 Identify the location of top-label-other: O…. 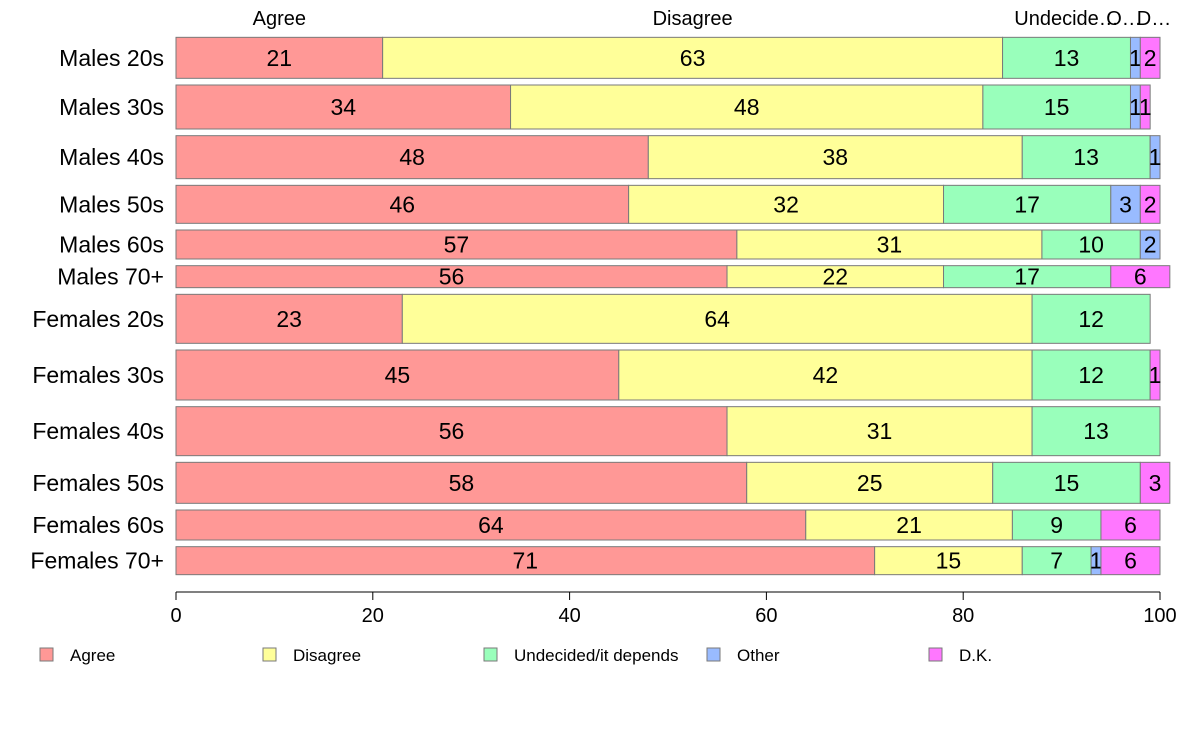
(1124, 19).